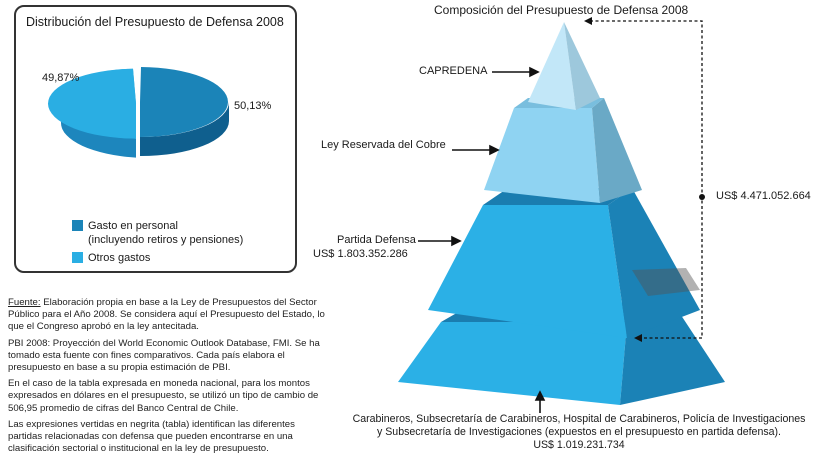  What do you see at coordinates (453, 71) in the screenshot?
I see `label-capredena: CAPREDENA` at bounding box center [453, 71].